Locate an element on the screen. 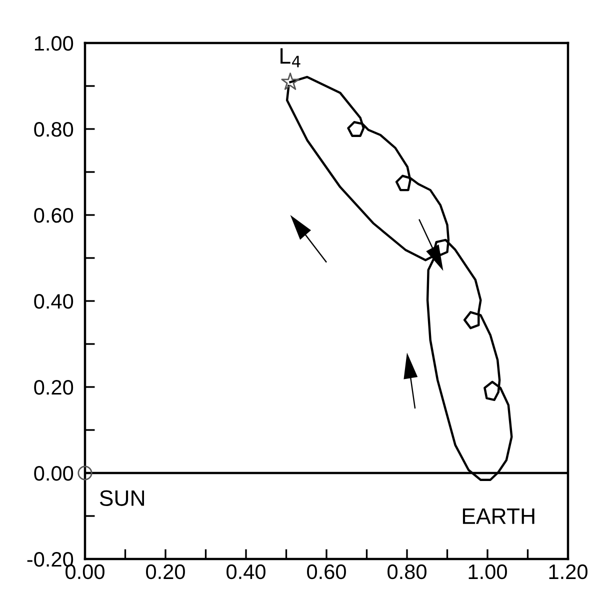 The width and height of the screenshot is (613, 599). x-tick-label: 1.00 is located at coordinates (487, 572).